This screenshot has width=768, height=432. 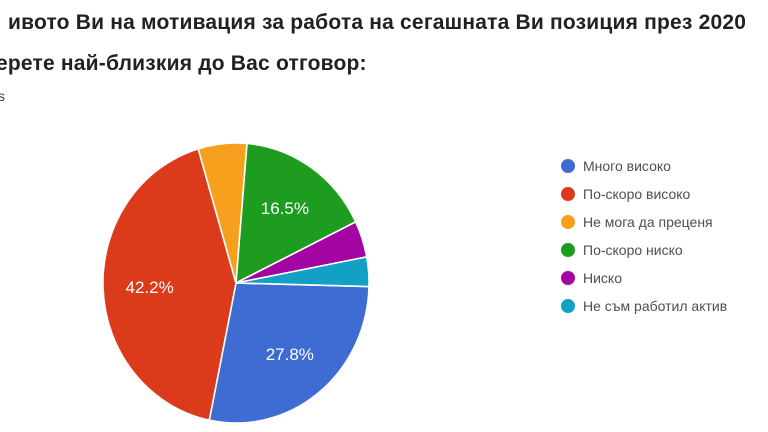 I want to click on legend-item-label: Не мога да преценя, so click(x=648, y=222).